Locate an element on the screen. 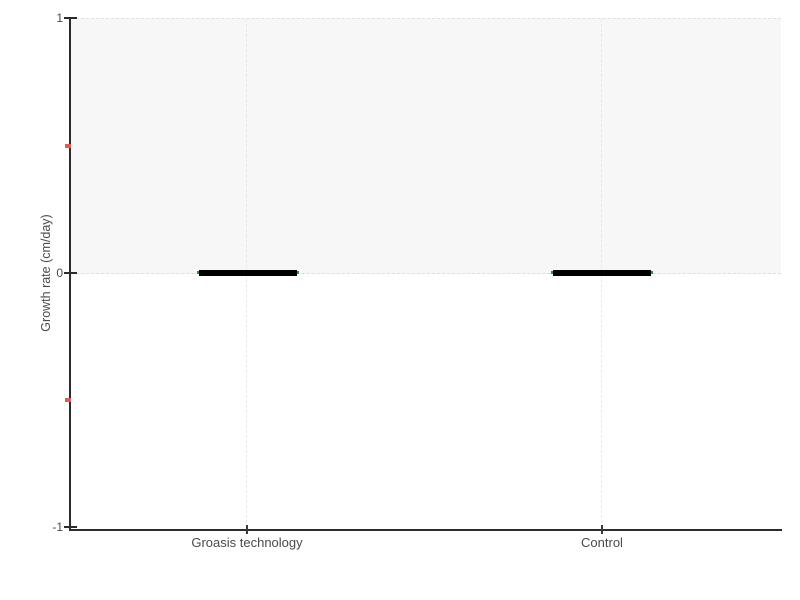  x-category-label-groasis: Groasis technology is located at coordinates (247, 542).